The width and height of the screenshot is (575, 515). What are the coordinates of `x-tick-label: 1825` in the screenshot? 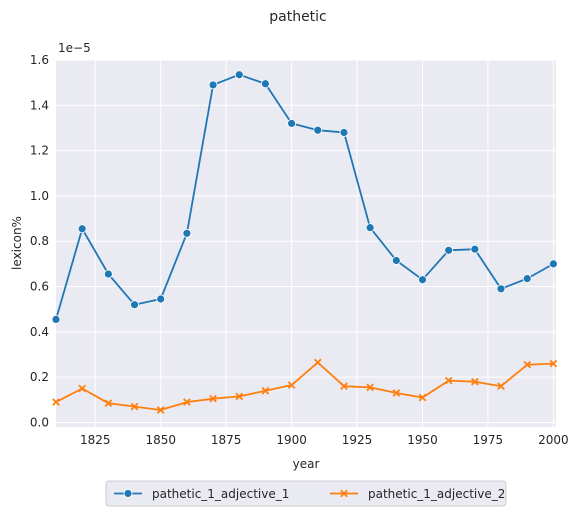 It's located at (95, 440).